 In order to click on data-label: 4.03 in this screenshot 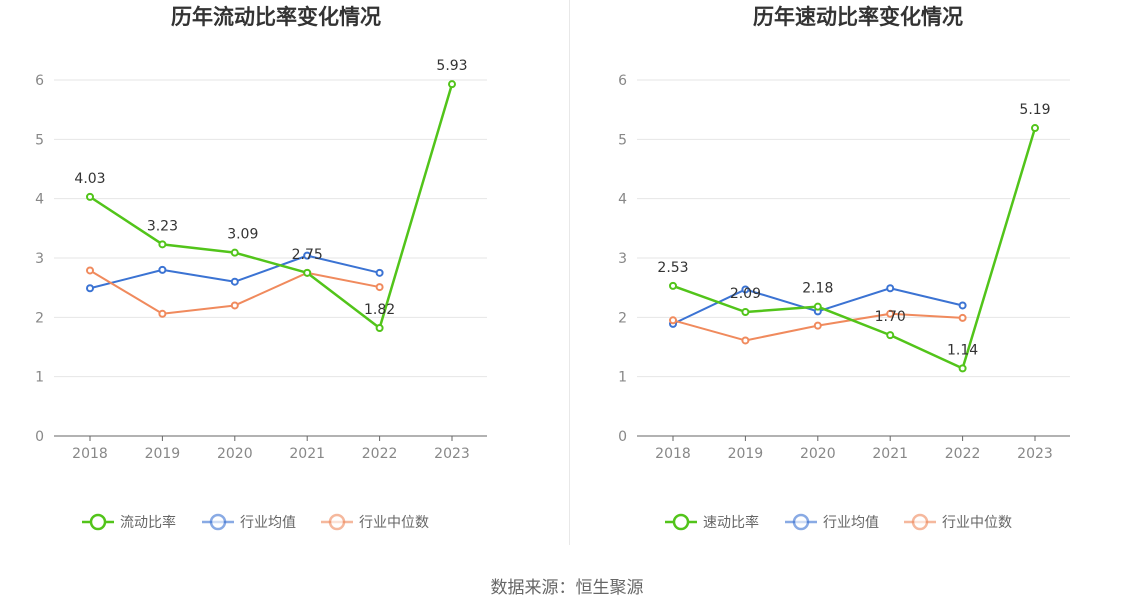, I will do `click(89, 179)`.